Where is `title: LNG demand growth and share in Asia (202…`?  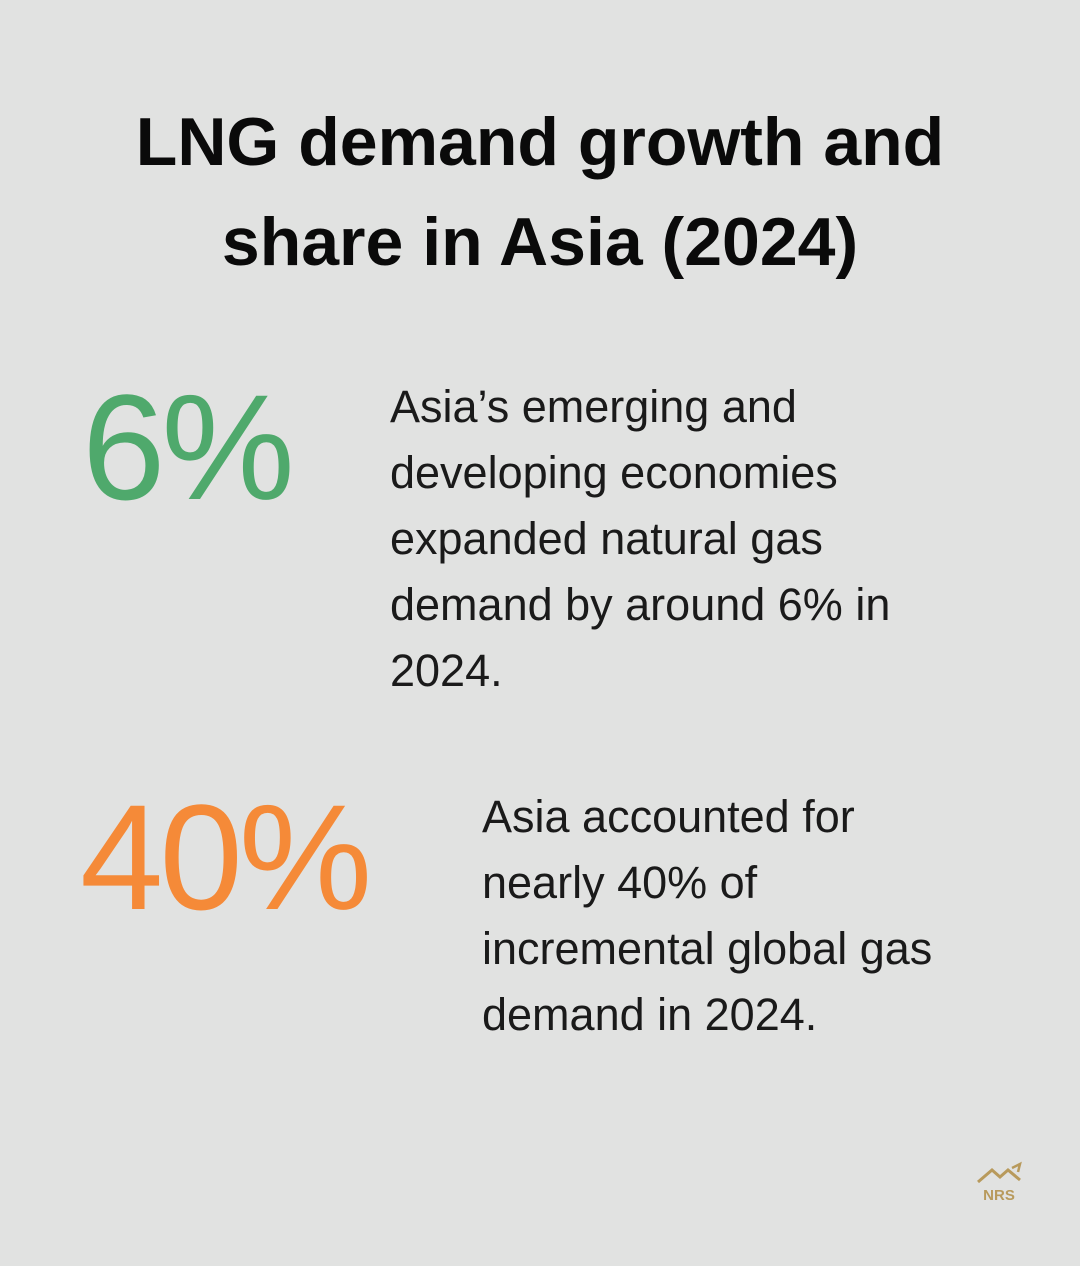 title: LNG demand growth and share in Asia (202… is located at coordinates (540, 192).